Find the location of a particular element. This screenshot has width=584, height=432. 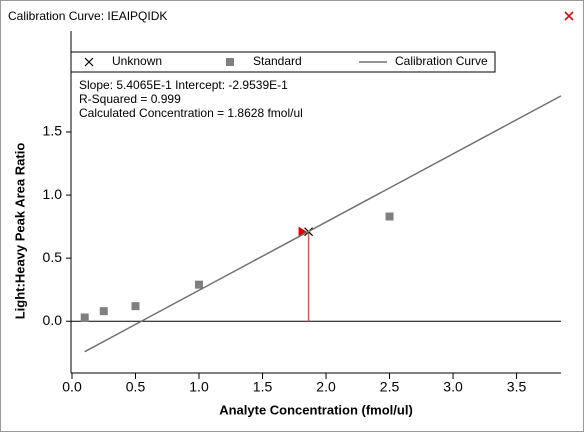

annotation: R-Squared = 0.999 is located at coordinates (130, 99).